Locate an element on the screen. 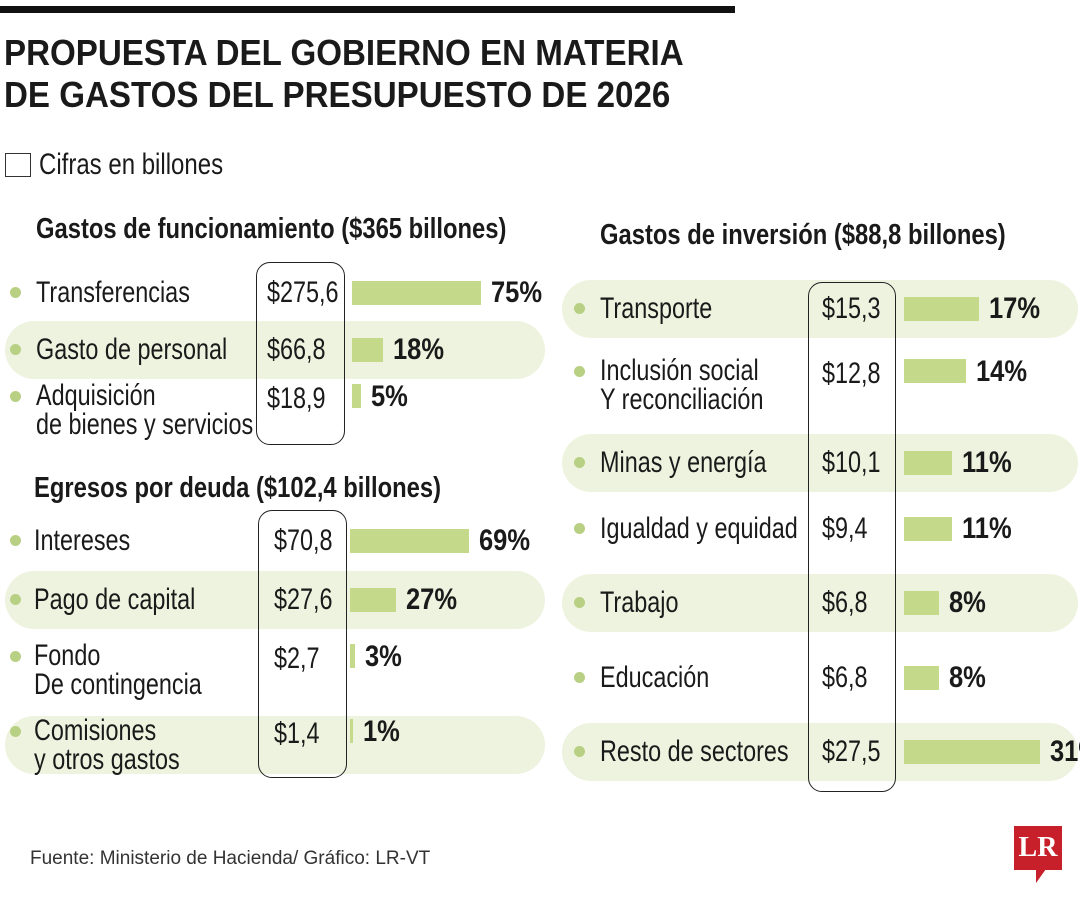 This screenshot has height=900, width=1080. category-label: Fondo De contingencia is located at coordinates (118, 670).